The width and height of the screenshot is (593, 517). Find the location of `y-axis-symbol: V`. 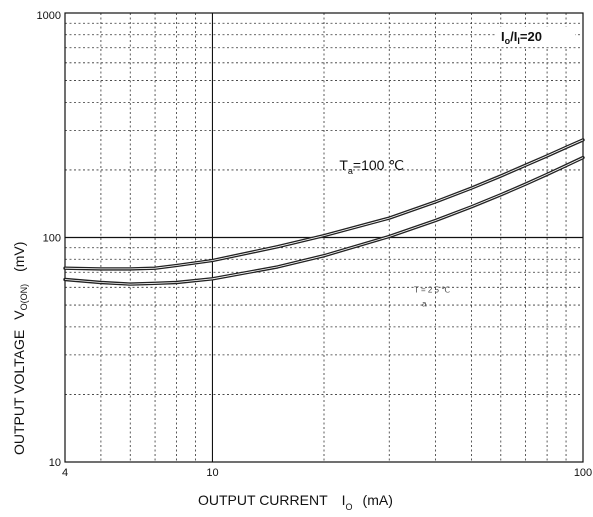

y-axis-symbol: V is located at coordinates (19, 315).